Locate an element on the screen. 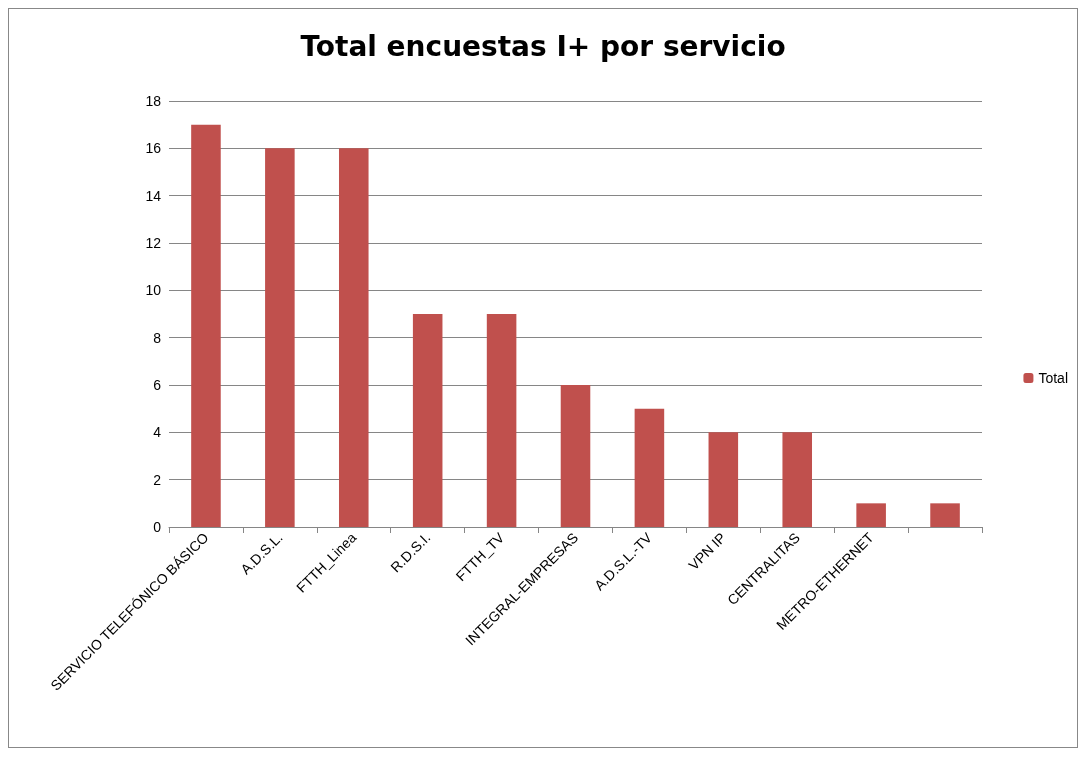 The width and height of the screenshot is (1086, 758). y-tick-label: 4 is located at coordinates (157, 432).